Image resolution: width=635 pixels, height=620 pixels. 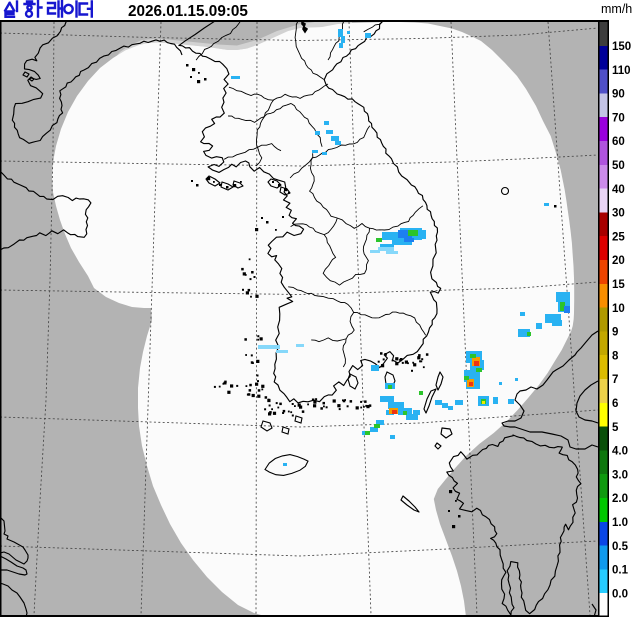 What do you see at coordinates (620, 523) in the screenshot?
I see `svg-text: 1.0` at bounding box center [620, 523].